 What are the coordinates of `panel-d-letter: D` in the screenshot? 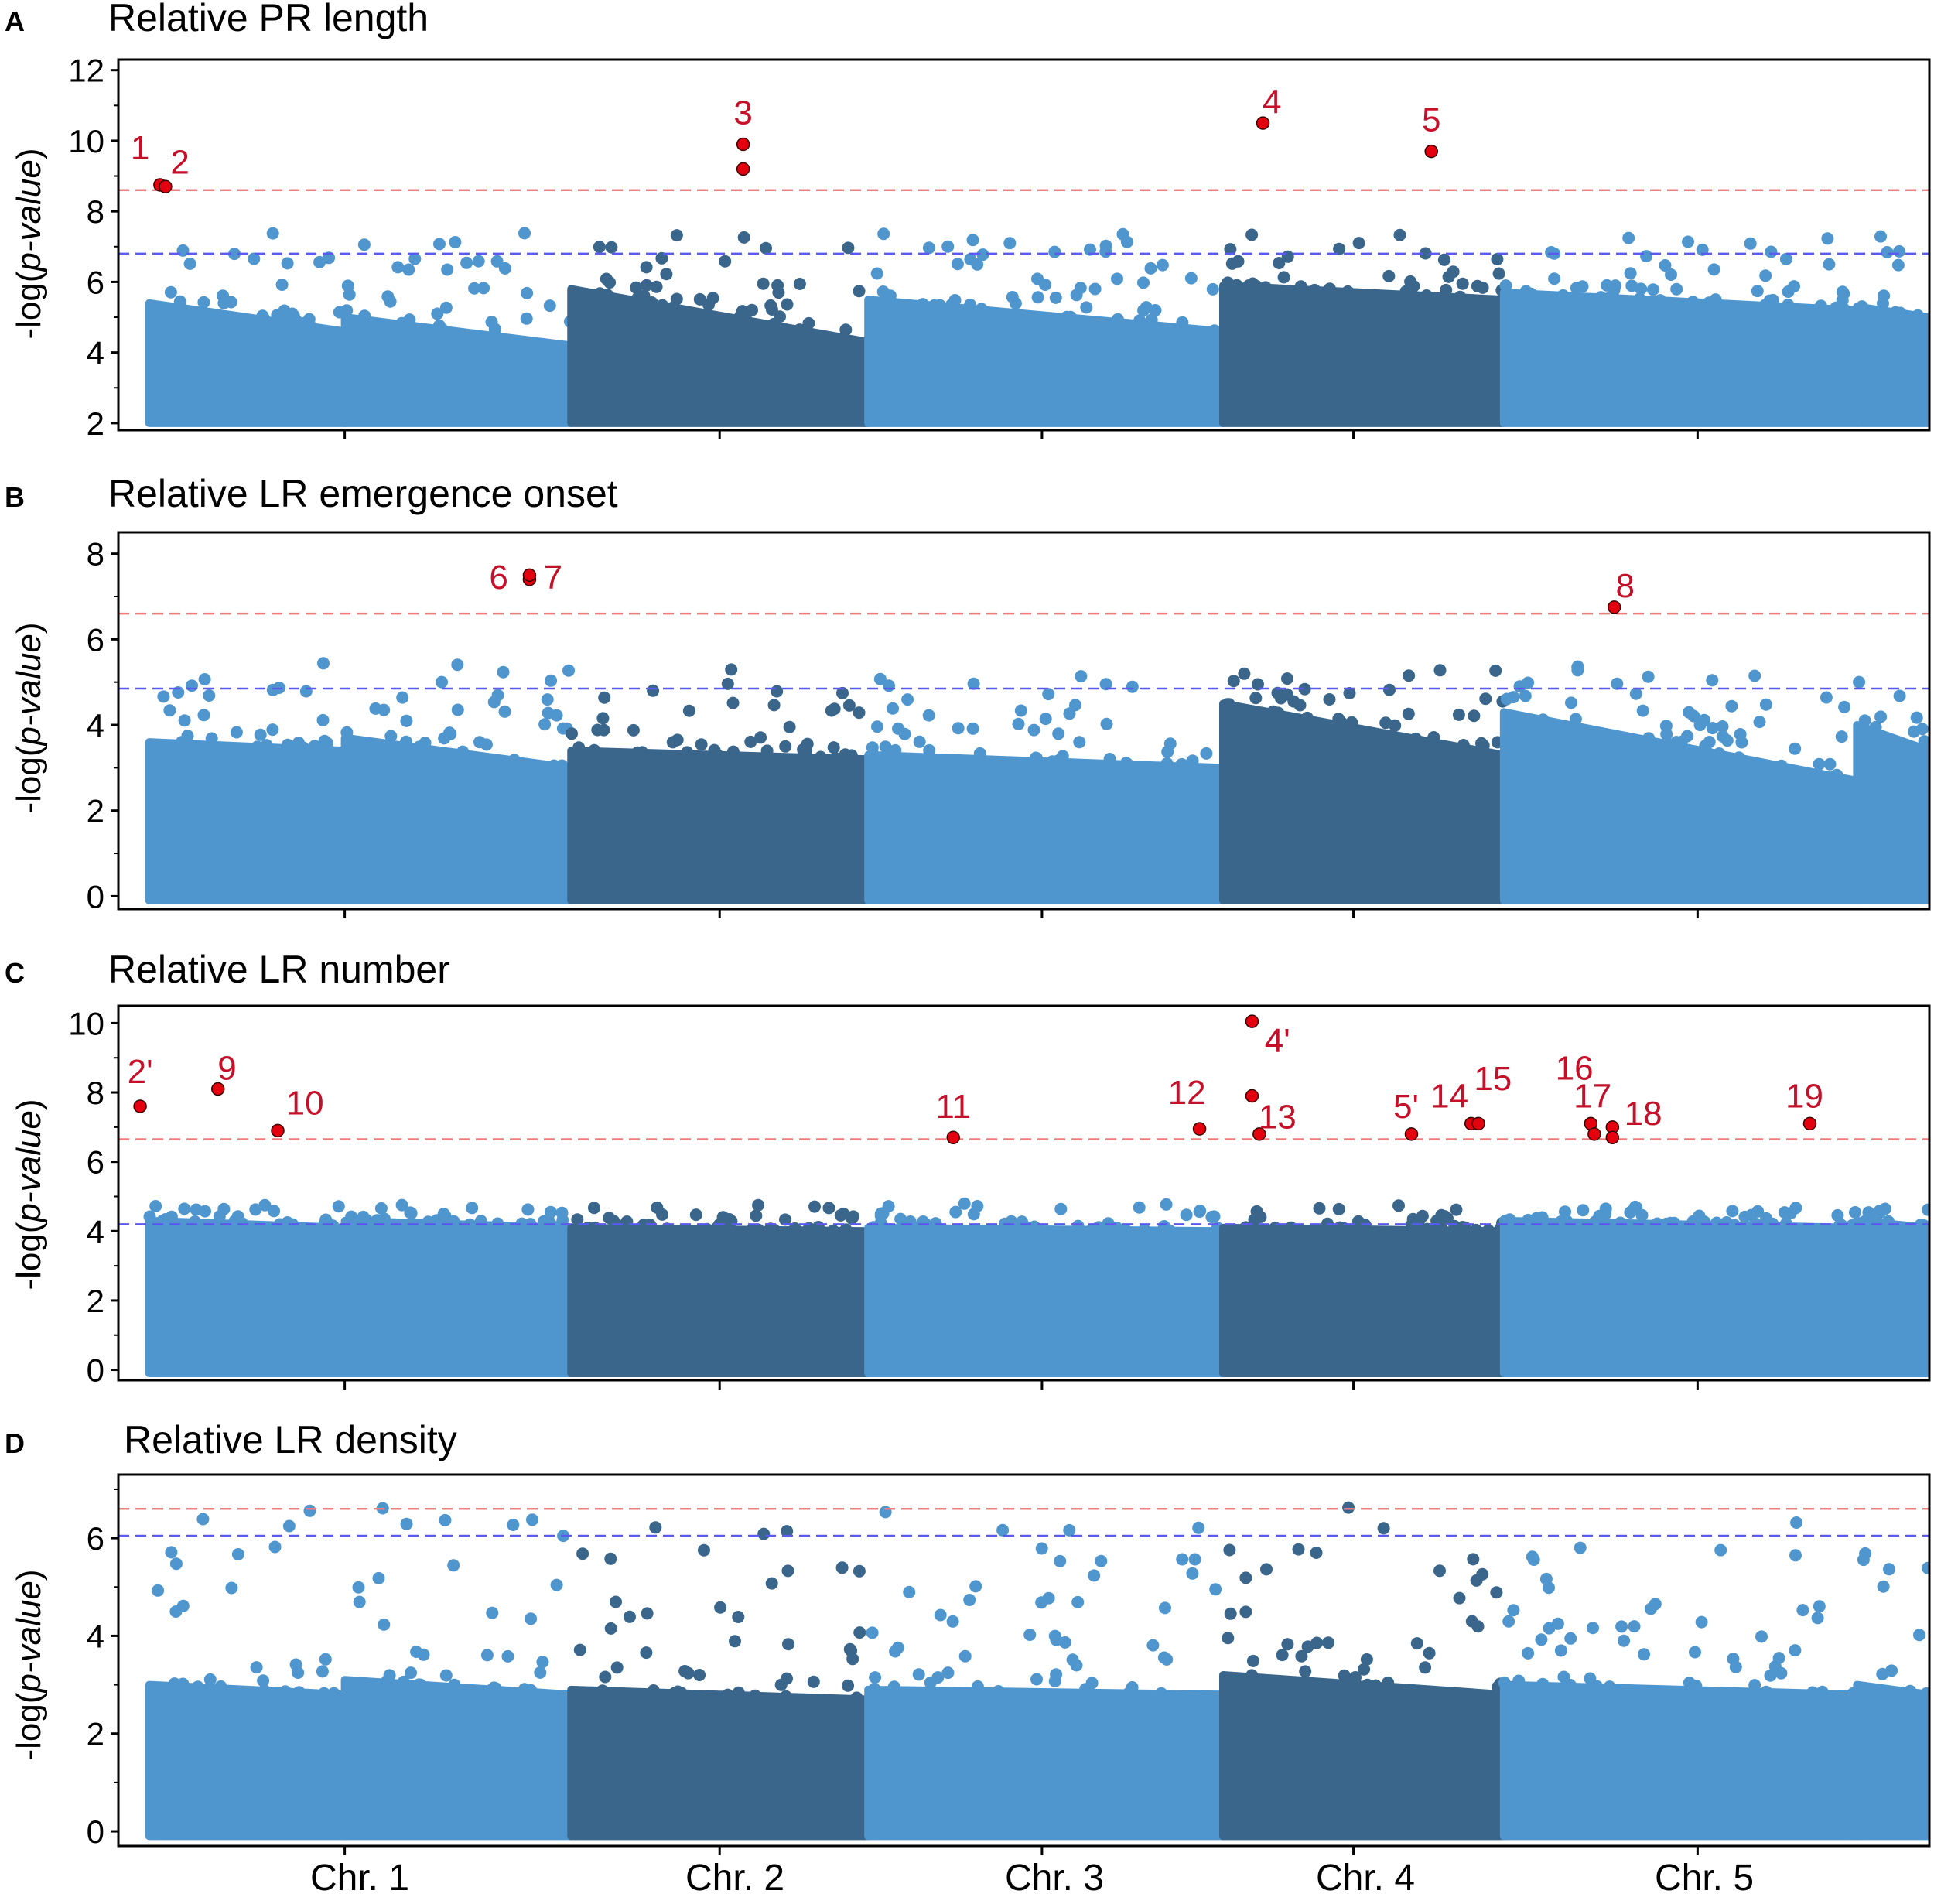 It's located at (15, 1443).